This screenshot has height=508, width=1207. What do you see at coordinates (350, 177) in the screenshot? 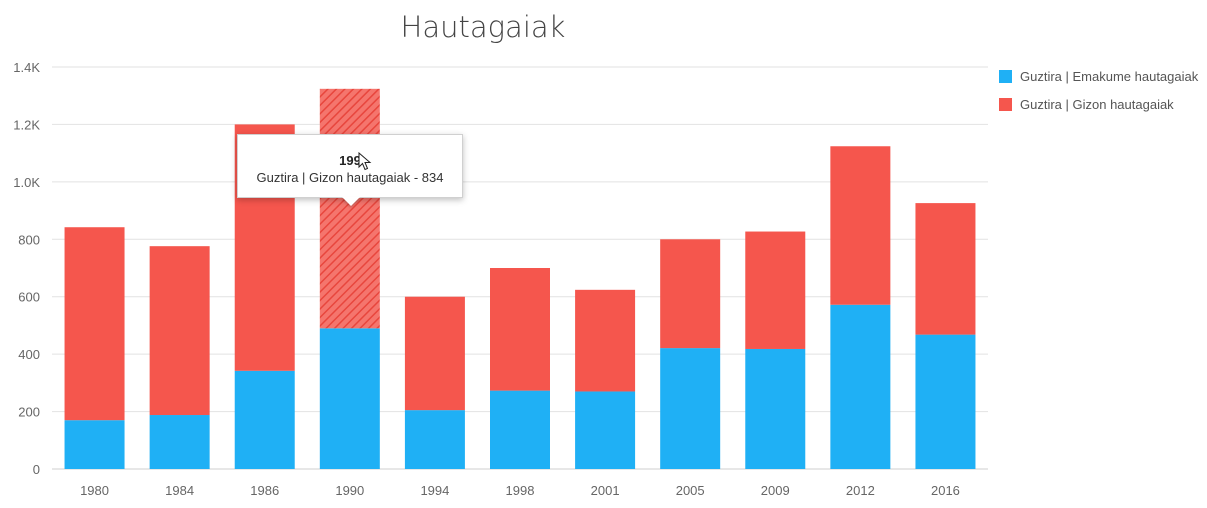
I see `tooltip-text: Guztira | Gizon hautagaiak - 834` at bounding box center [350, 177].